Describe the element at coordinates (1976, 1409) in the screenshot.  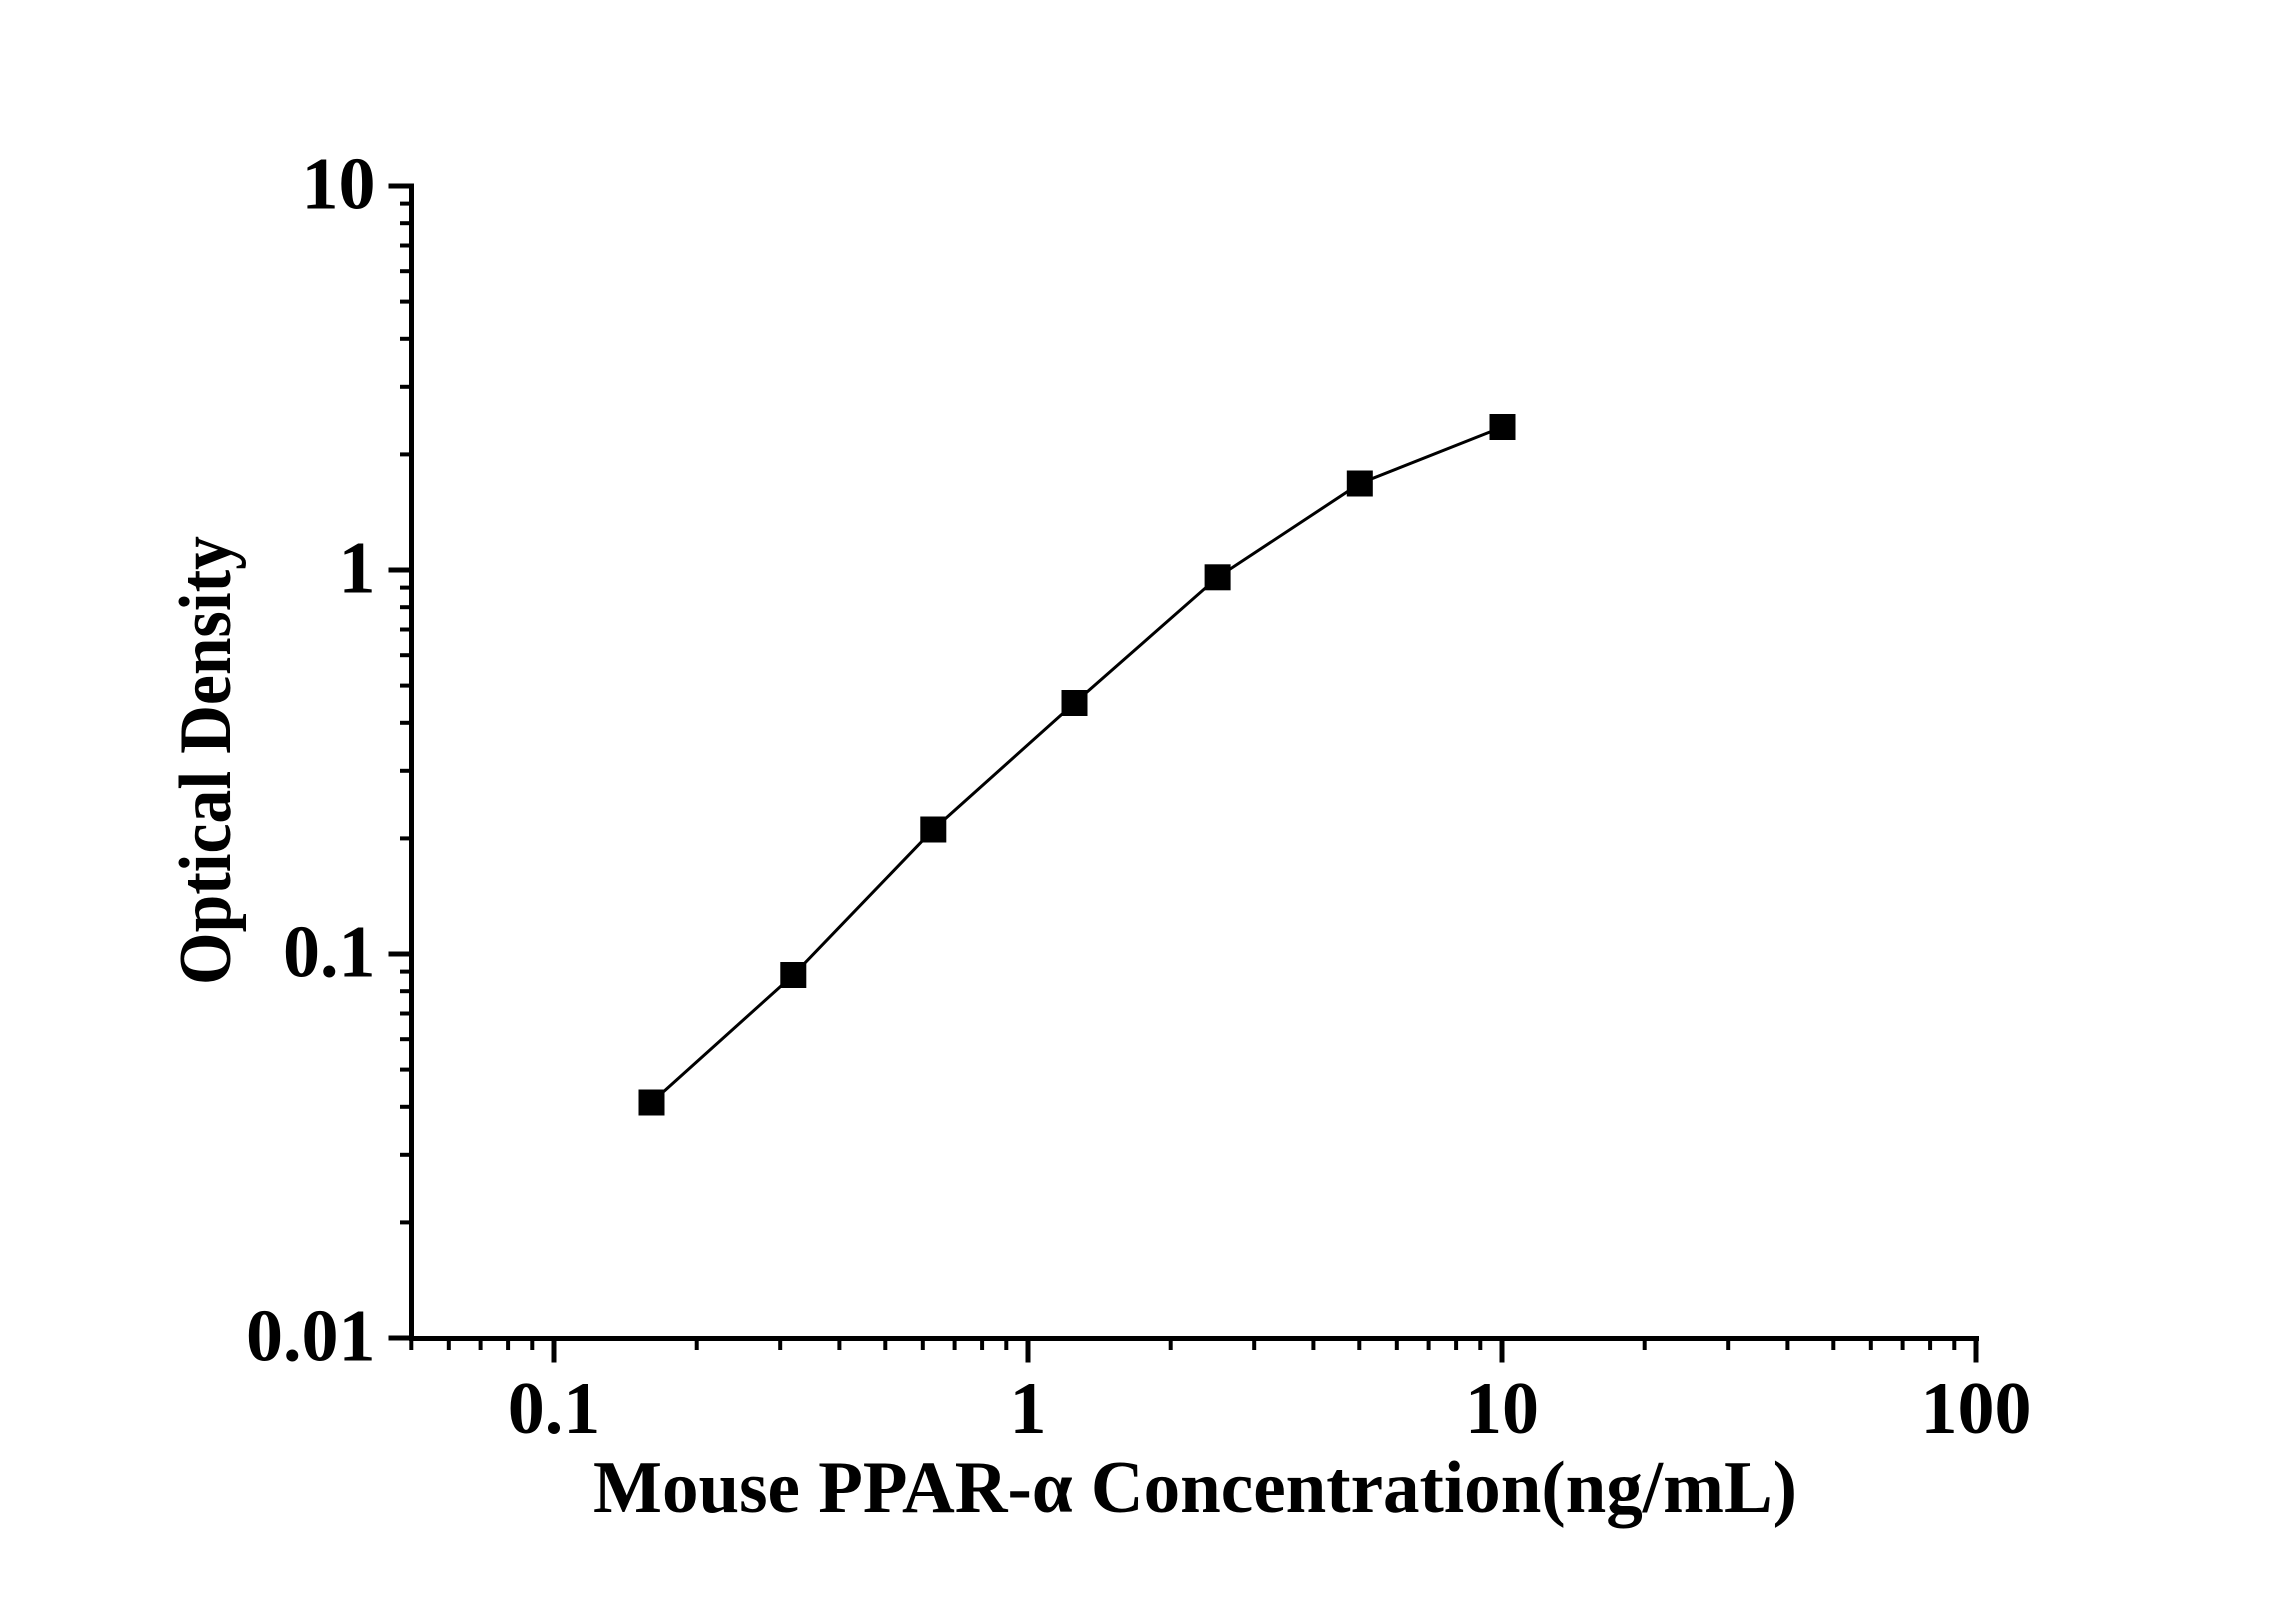
I see `svg-text: 100` at that location.